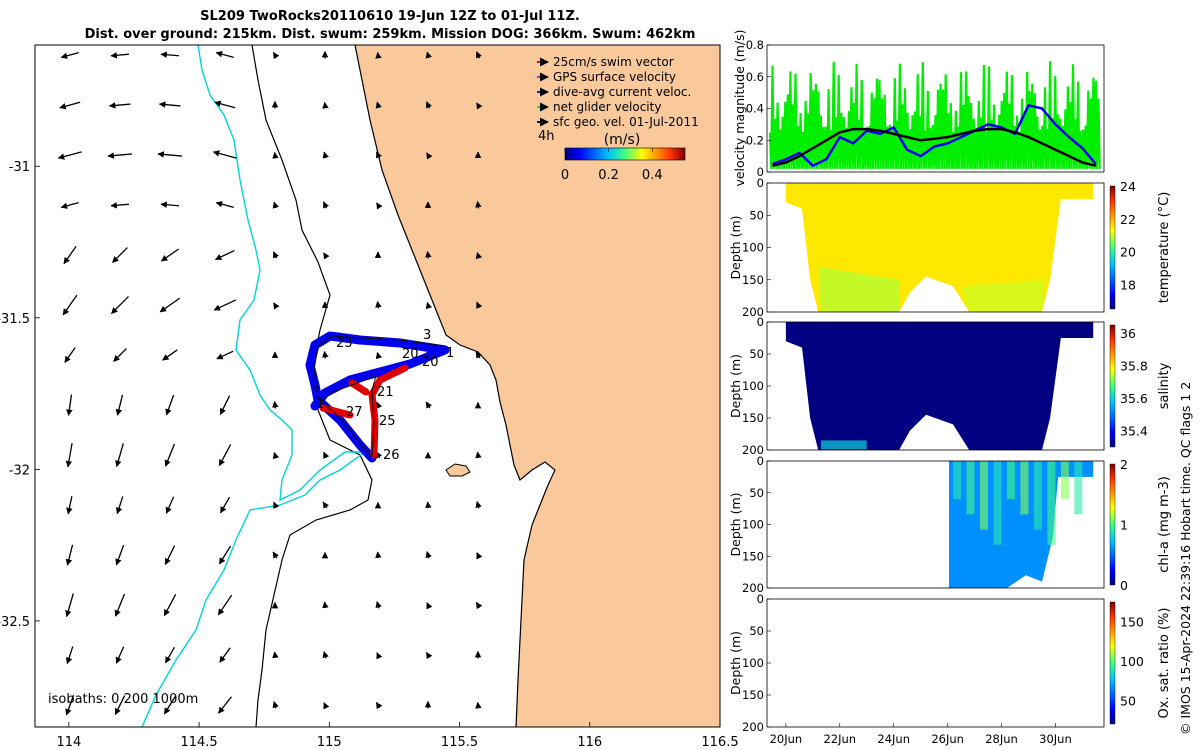 The width and height of the screenshot is (1200, 750). Describe the element at coordinates (939, 386) in the screenshot. I see `sal-data` at that location.